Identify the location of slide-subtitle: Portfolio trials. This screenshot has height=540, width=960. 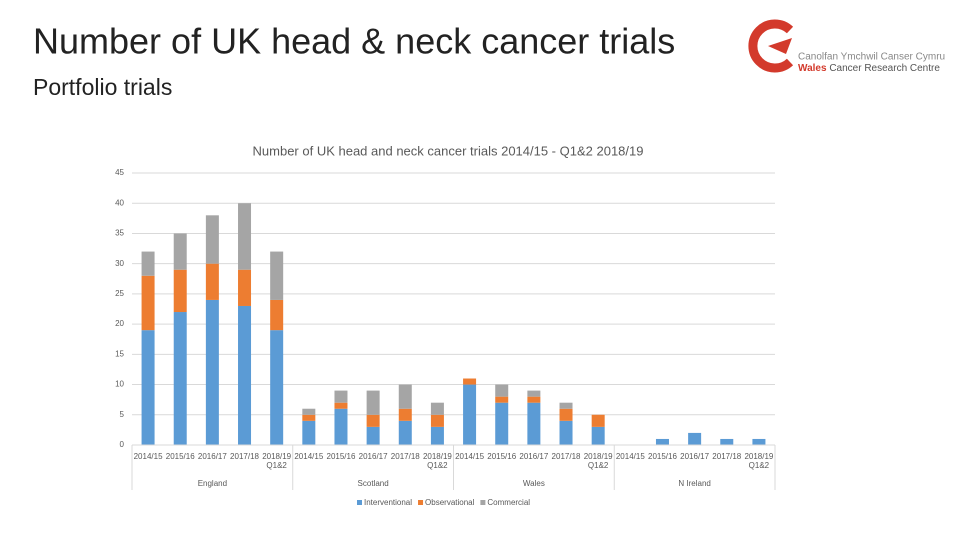
(102, 87).